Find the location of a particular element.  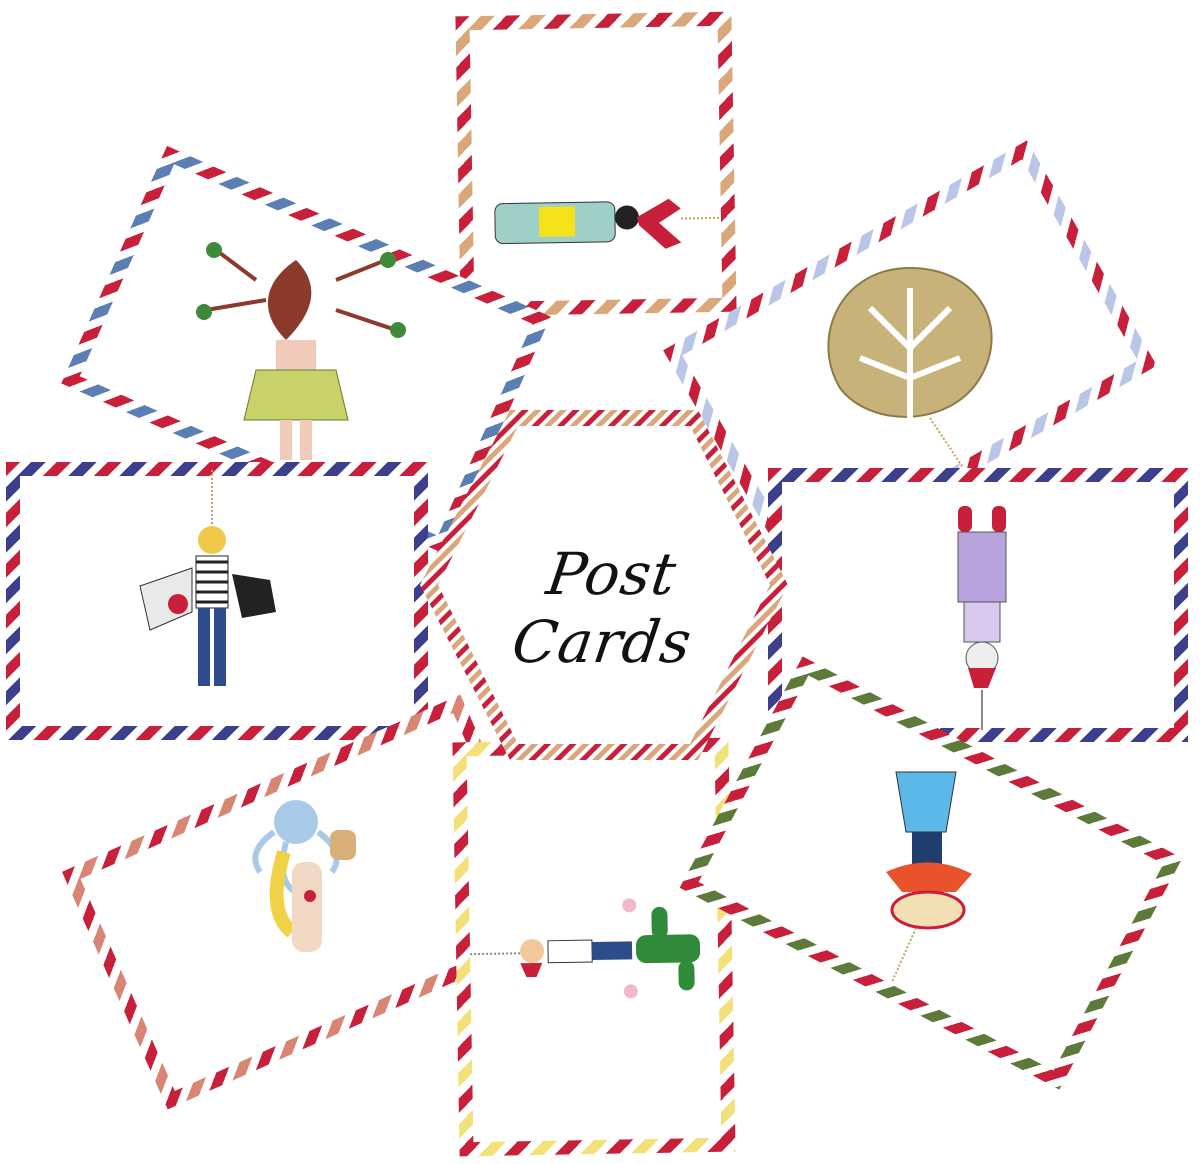

title-hexagon is located at coordinates (604, 585).